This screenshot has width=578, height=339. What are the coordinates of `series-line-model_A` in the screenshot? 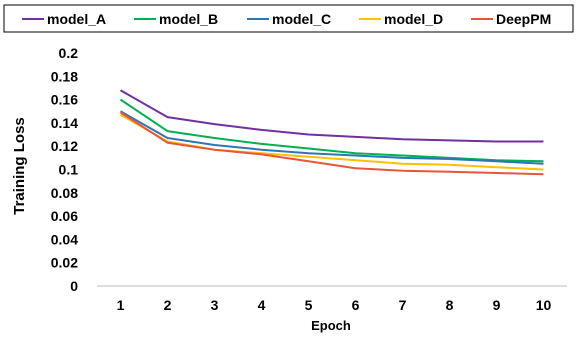 It's located at (332, 116).